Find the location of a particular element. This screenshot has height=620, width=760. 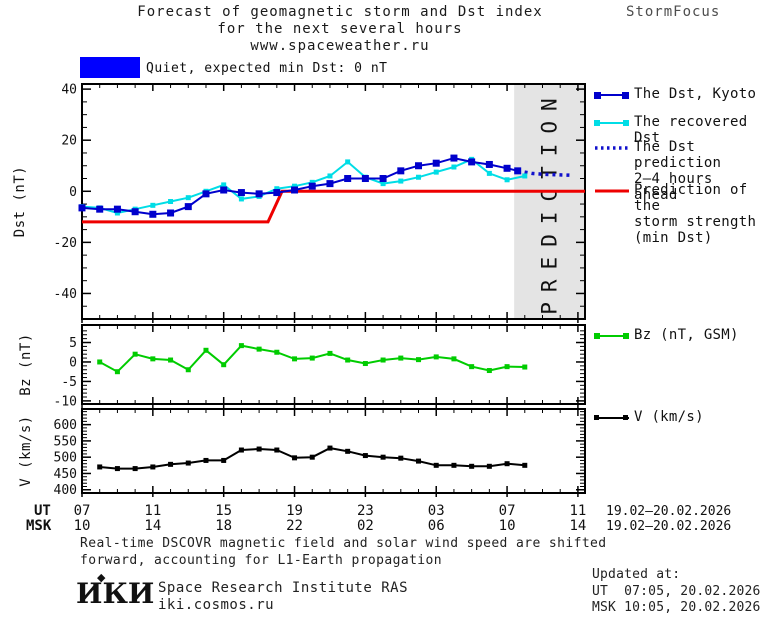

page-title-line2: for the next several hours is located at coordinates (340, 29).